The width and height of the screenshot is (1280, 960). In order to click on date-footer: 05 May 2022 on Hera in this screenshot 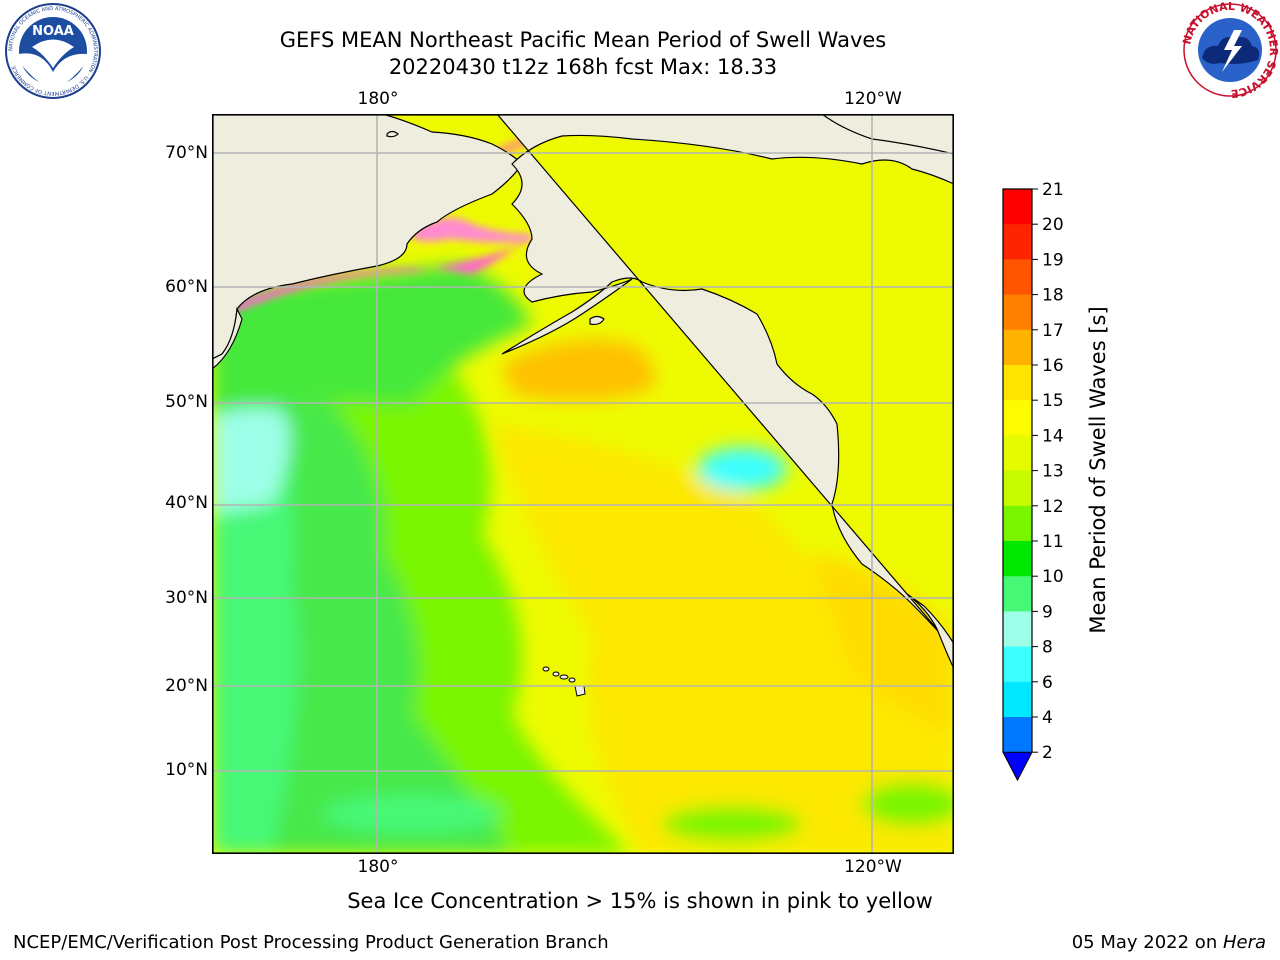, I will do `click(1169, 942)`.